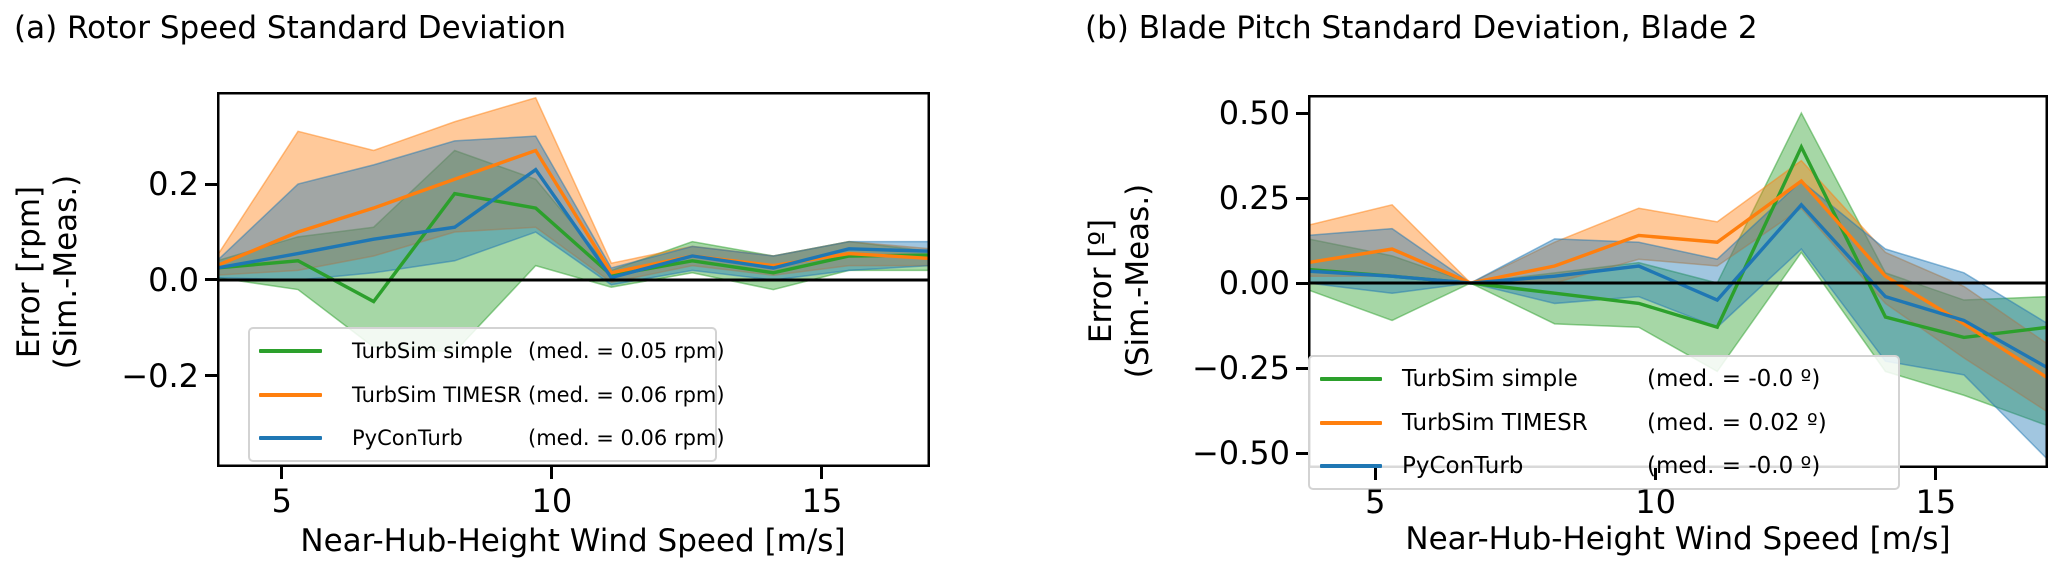 This screenshot has height=583, width=2067. Describe the element at coordinates (487, 438) in the screenshot. I see `legend-row: PyConTurb (med. = 0.06 rpm)` at that location.